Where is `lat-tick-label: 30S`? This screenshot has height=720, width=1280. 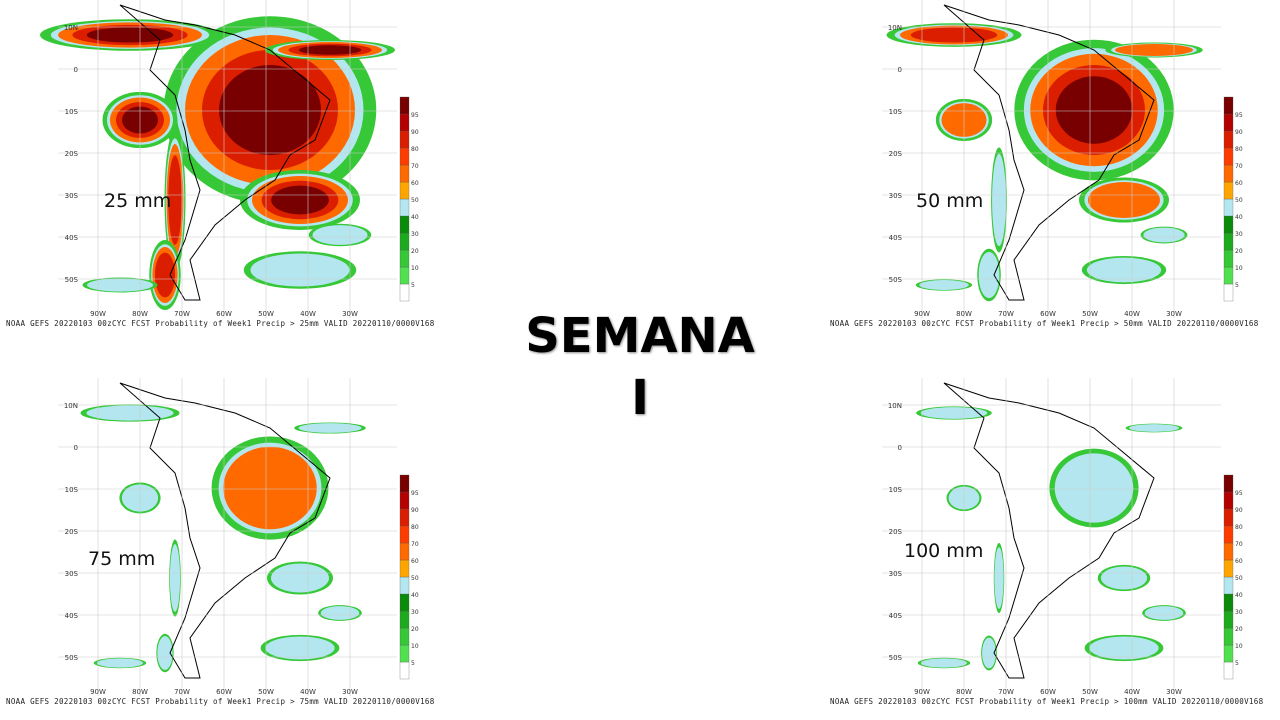 lat-tick-label: 30S is located at coordinates (896, 196).